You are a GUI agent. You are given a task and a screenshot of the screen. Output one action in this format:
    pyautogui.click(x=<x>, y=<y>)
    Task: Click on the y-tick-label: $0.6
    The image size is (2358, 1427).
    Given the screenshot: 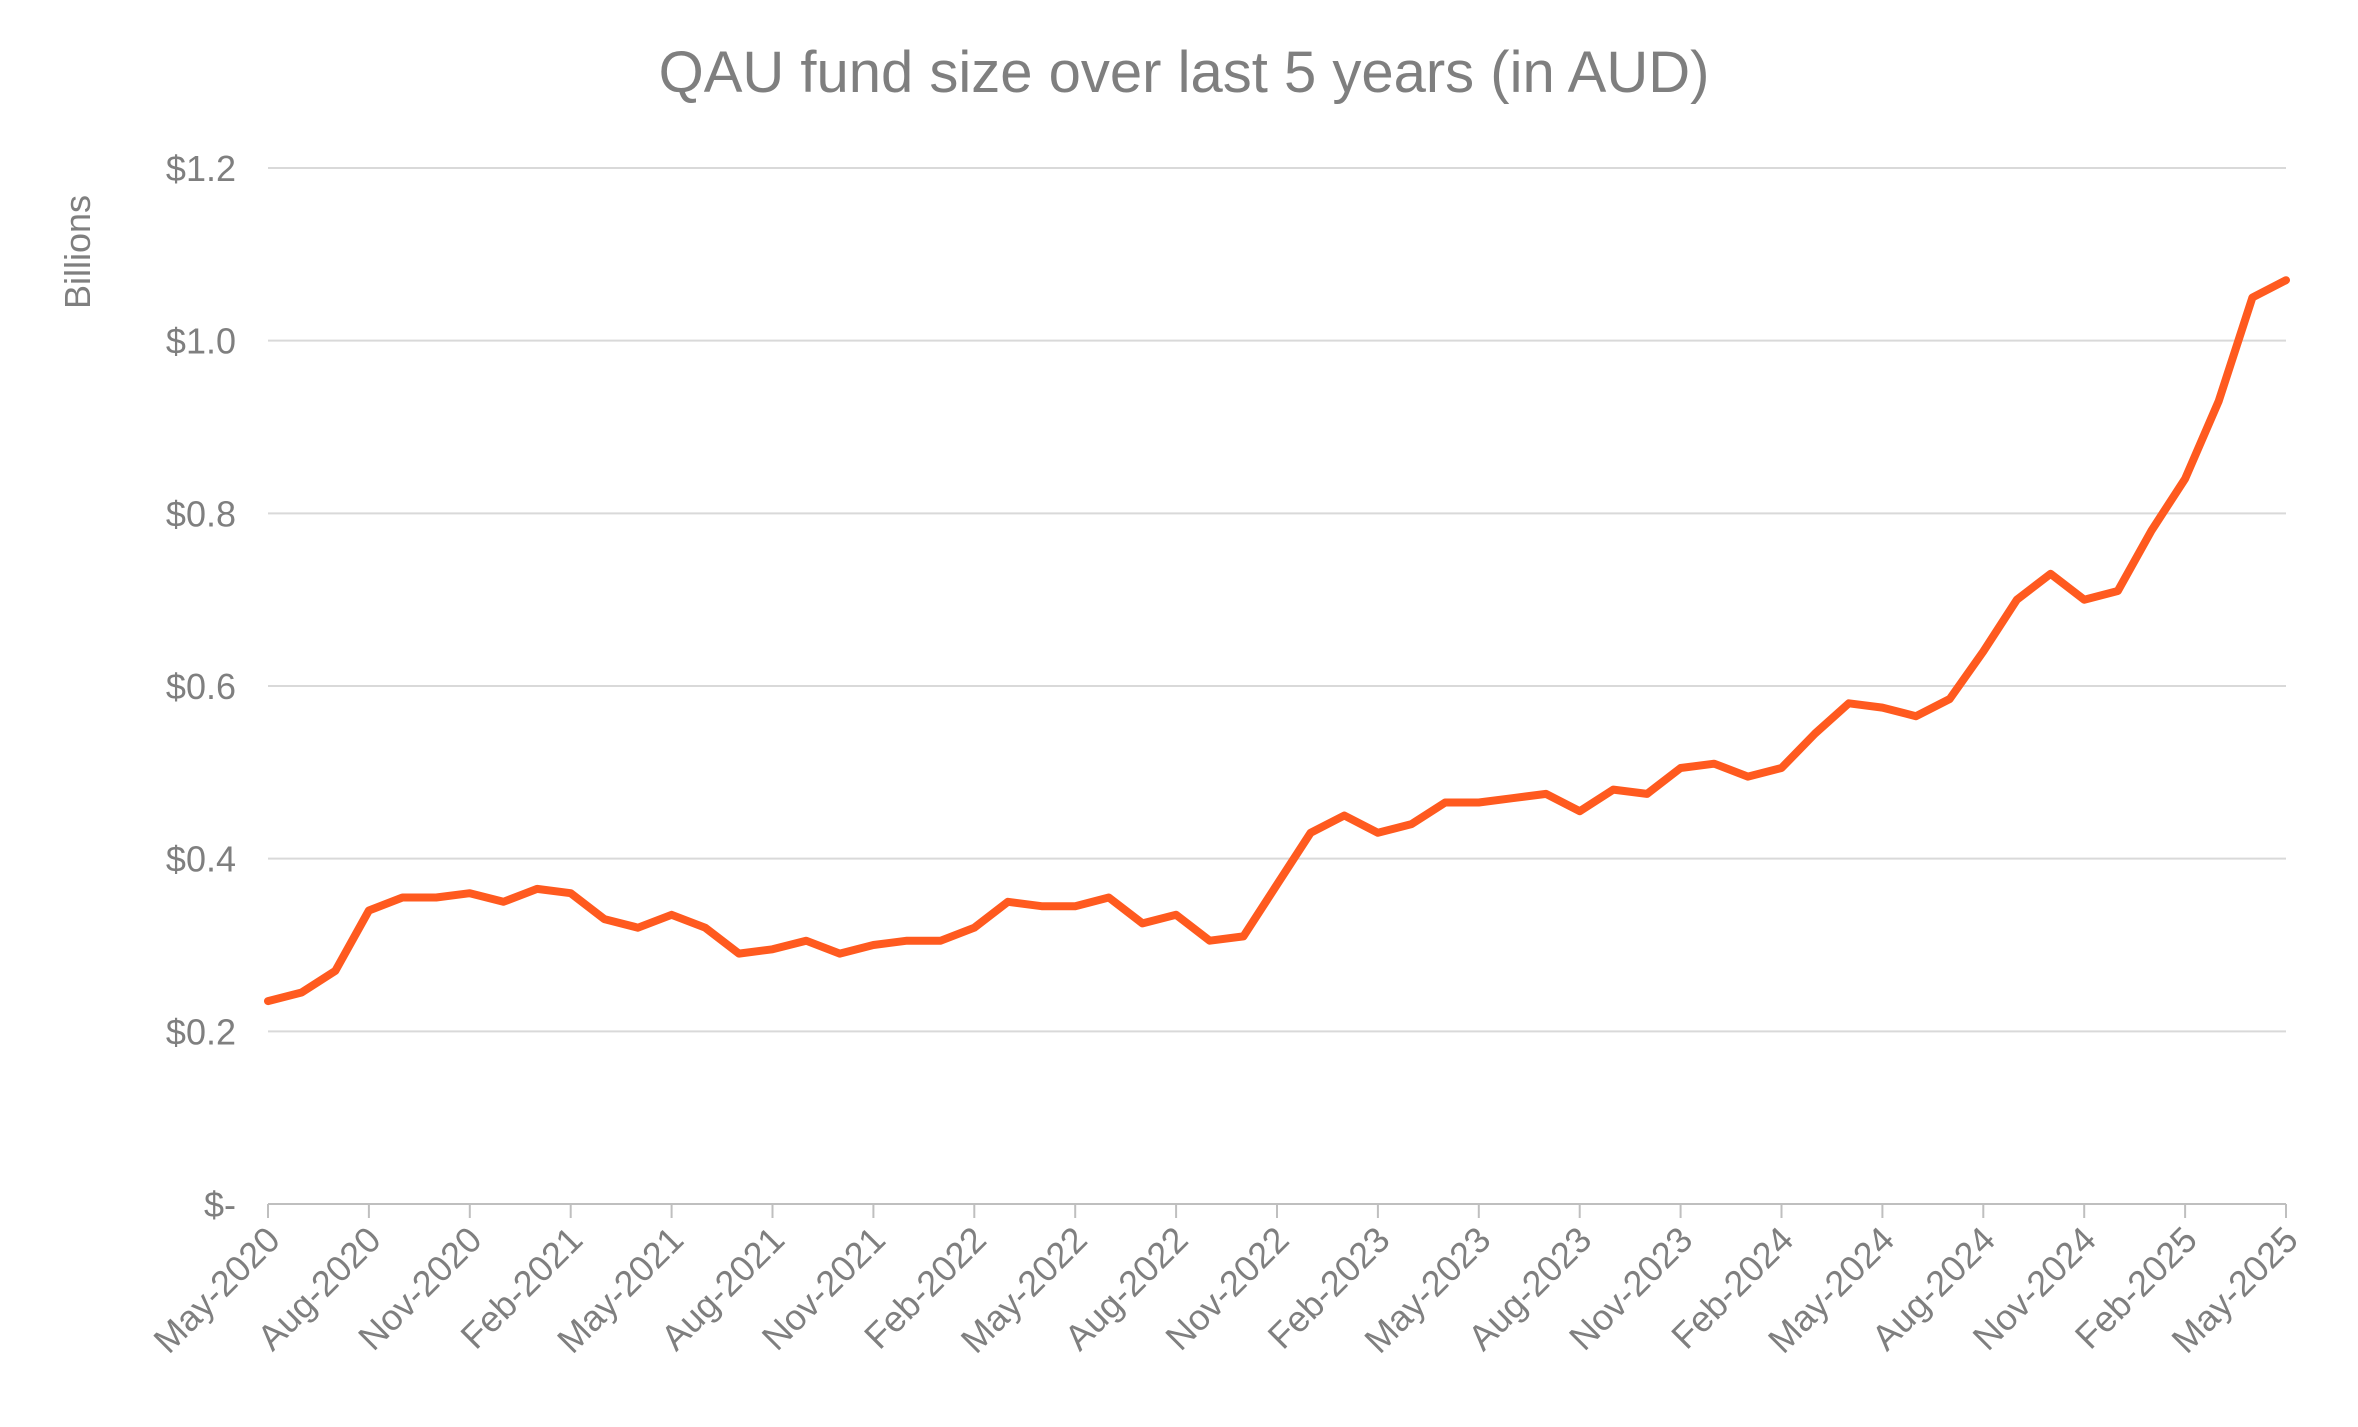 What is the action you would take?
    pyautogui.click(x=201, y=686)
    